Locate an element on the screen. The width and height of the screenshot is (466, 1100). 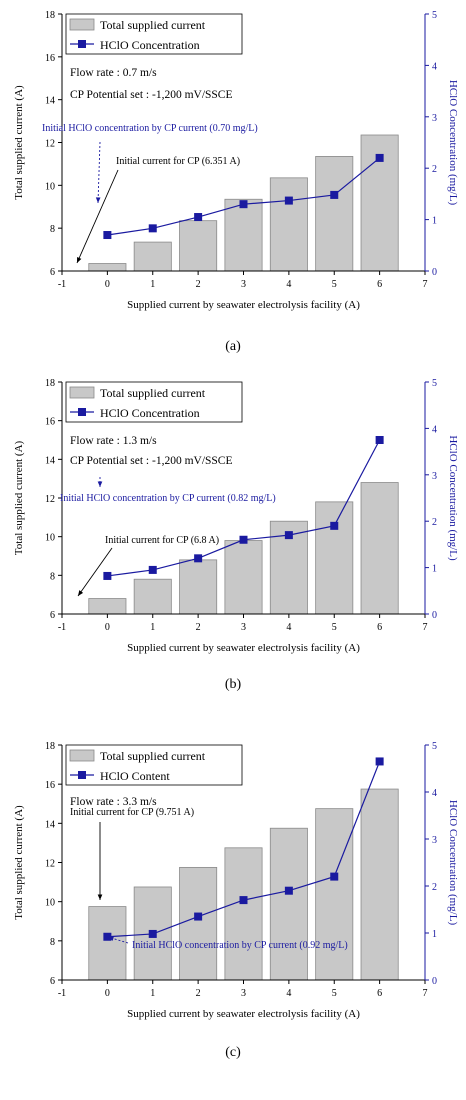
y2-tick-label: 2 is located at coordinates (434, 887).